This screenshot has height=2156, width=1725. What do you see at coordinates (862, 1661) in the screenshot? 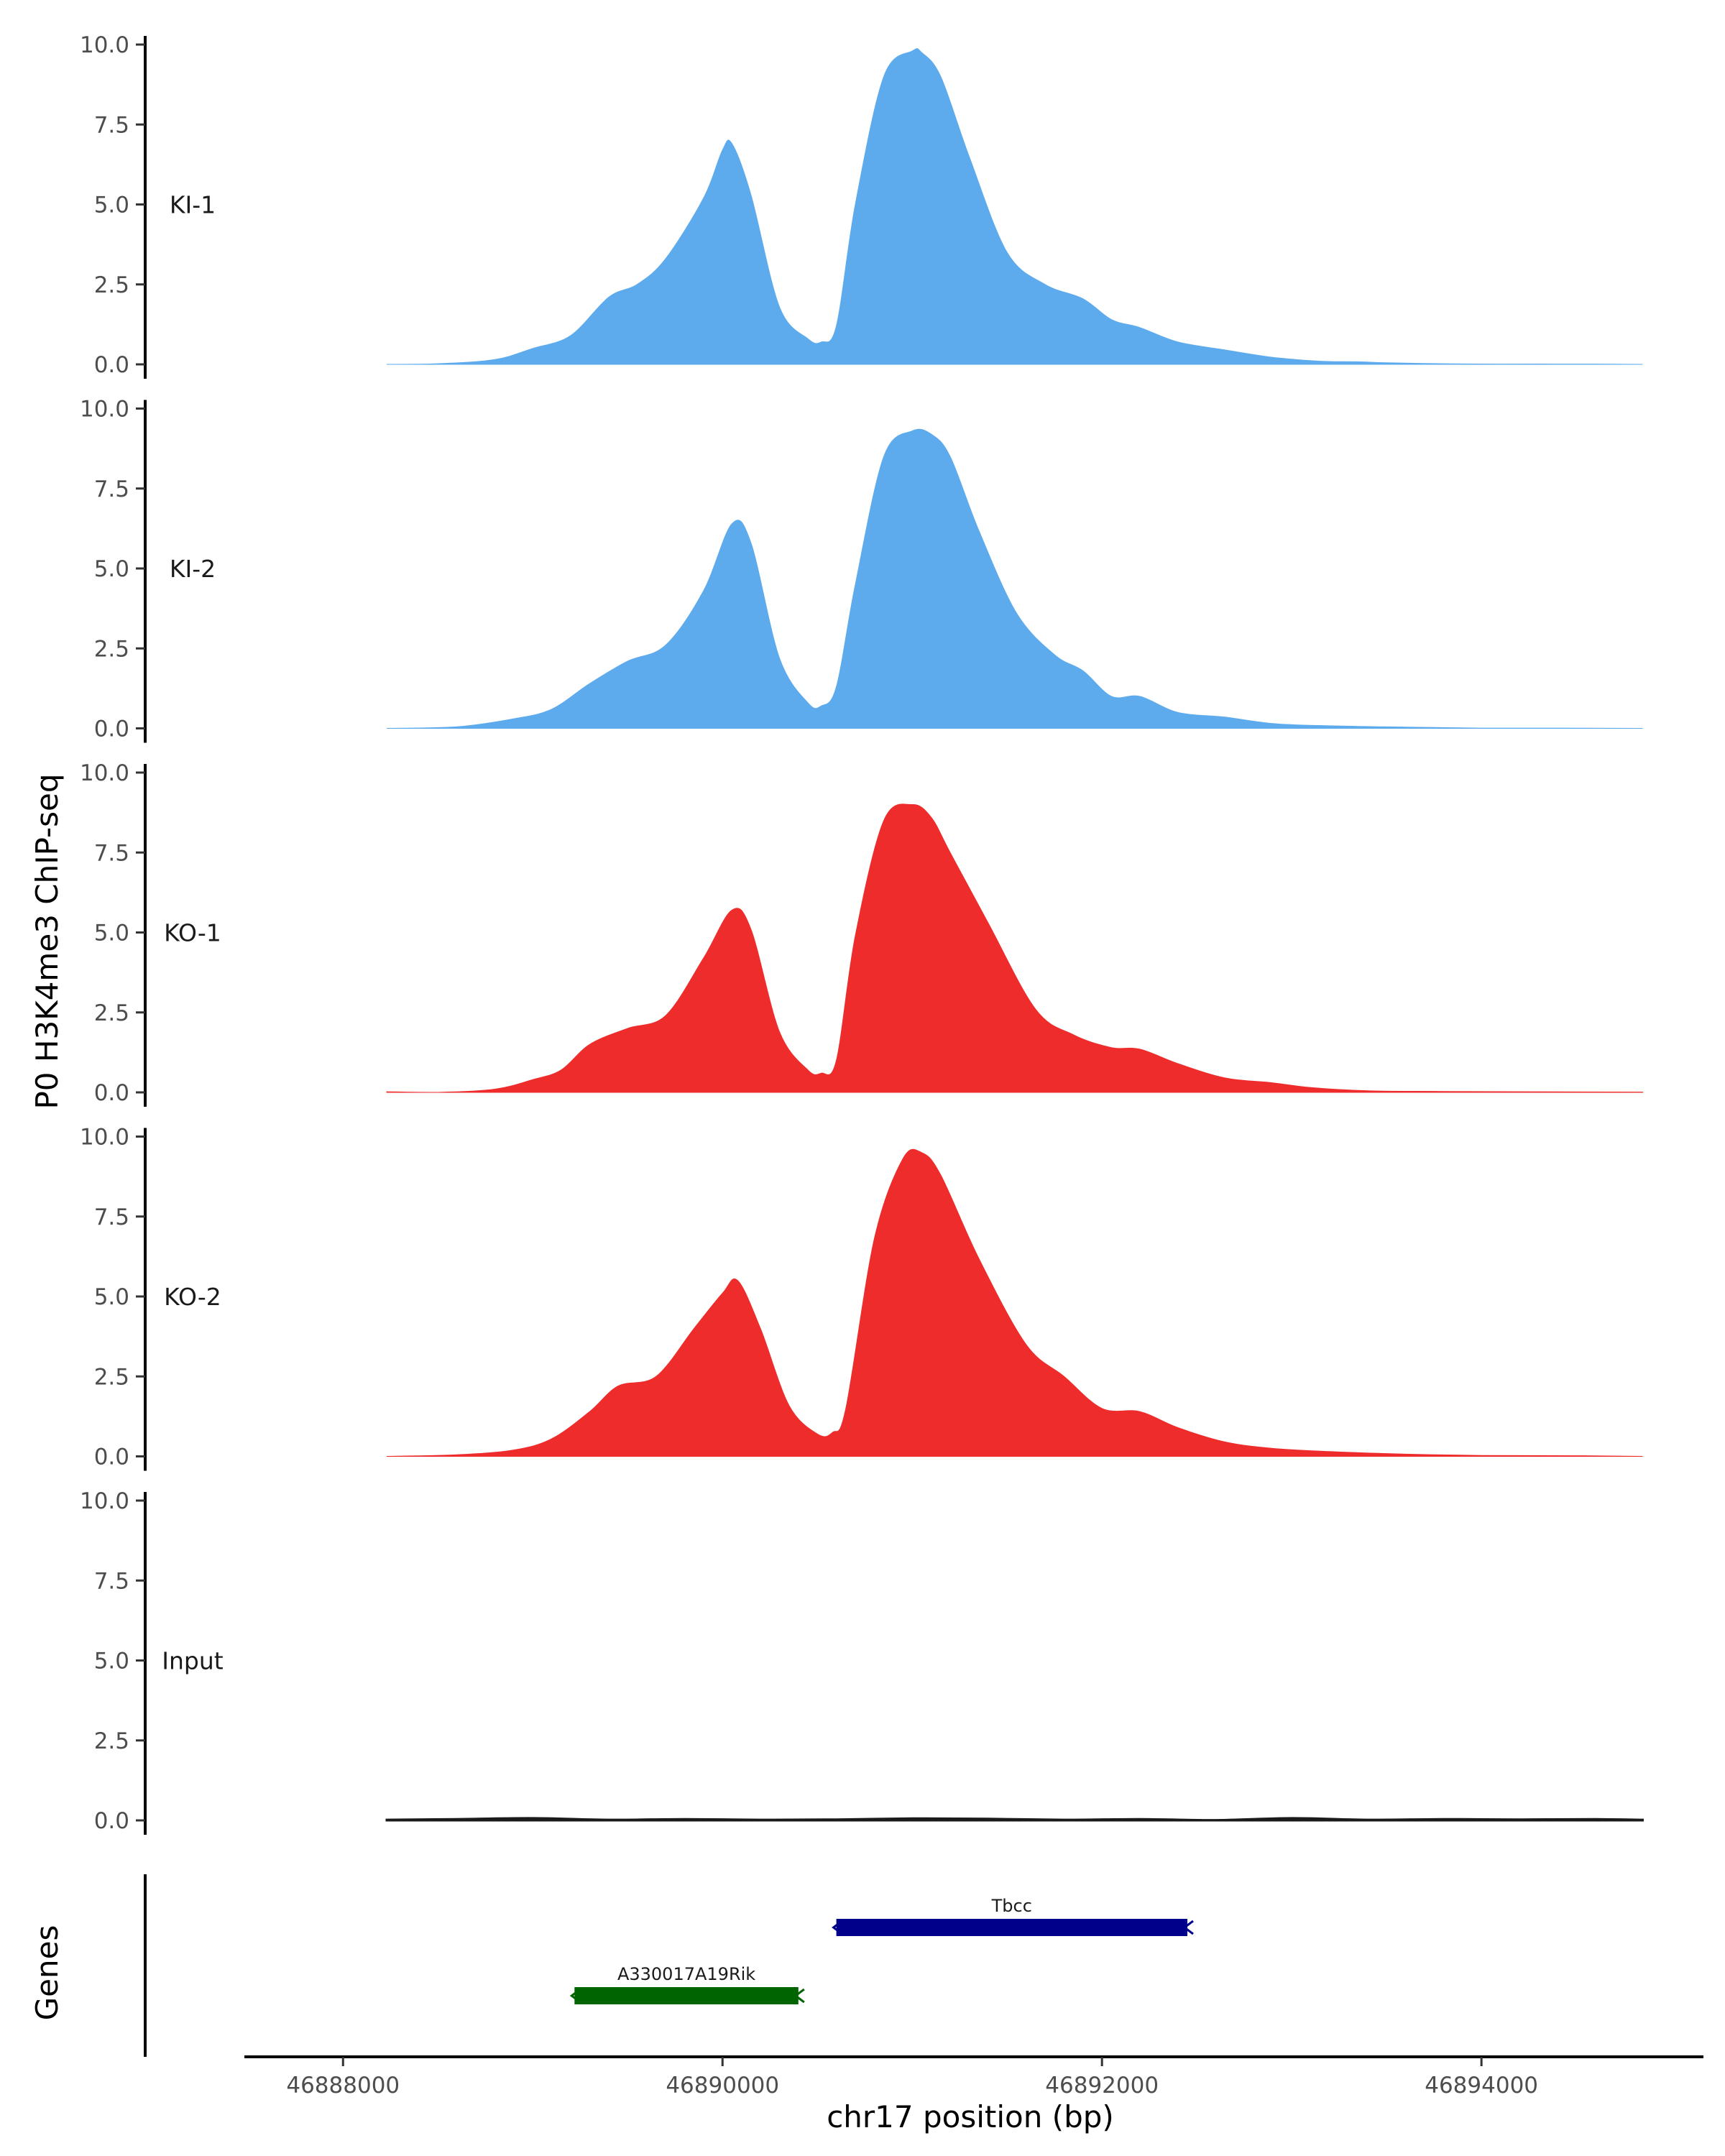
I see `track-input: 0.0 2.5 5.0 7.5 10.0 Input` at bounding box center [862, 1661].